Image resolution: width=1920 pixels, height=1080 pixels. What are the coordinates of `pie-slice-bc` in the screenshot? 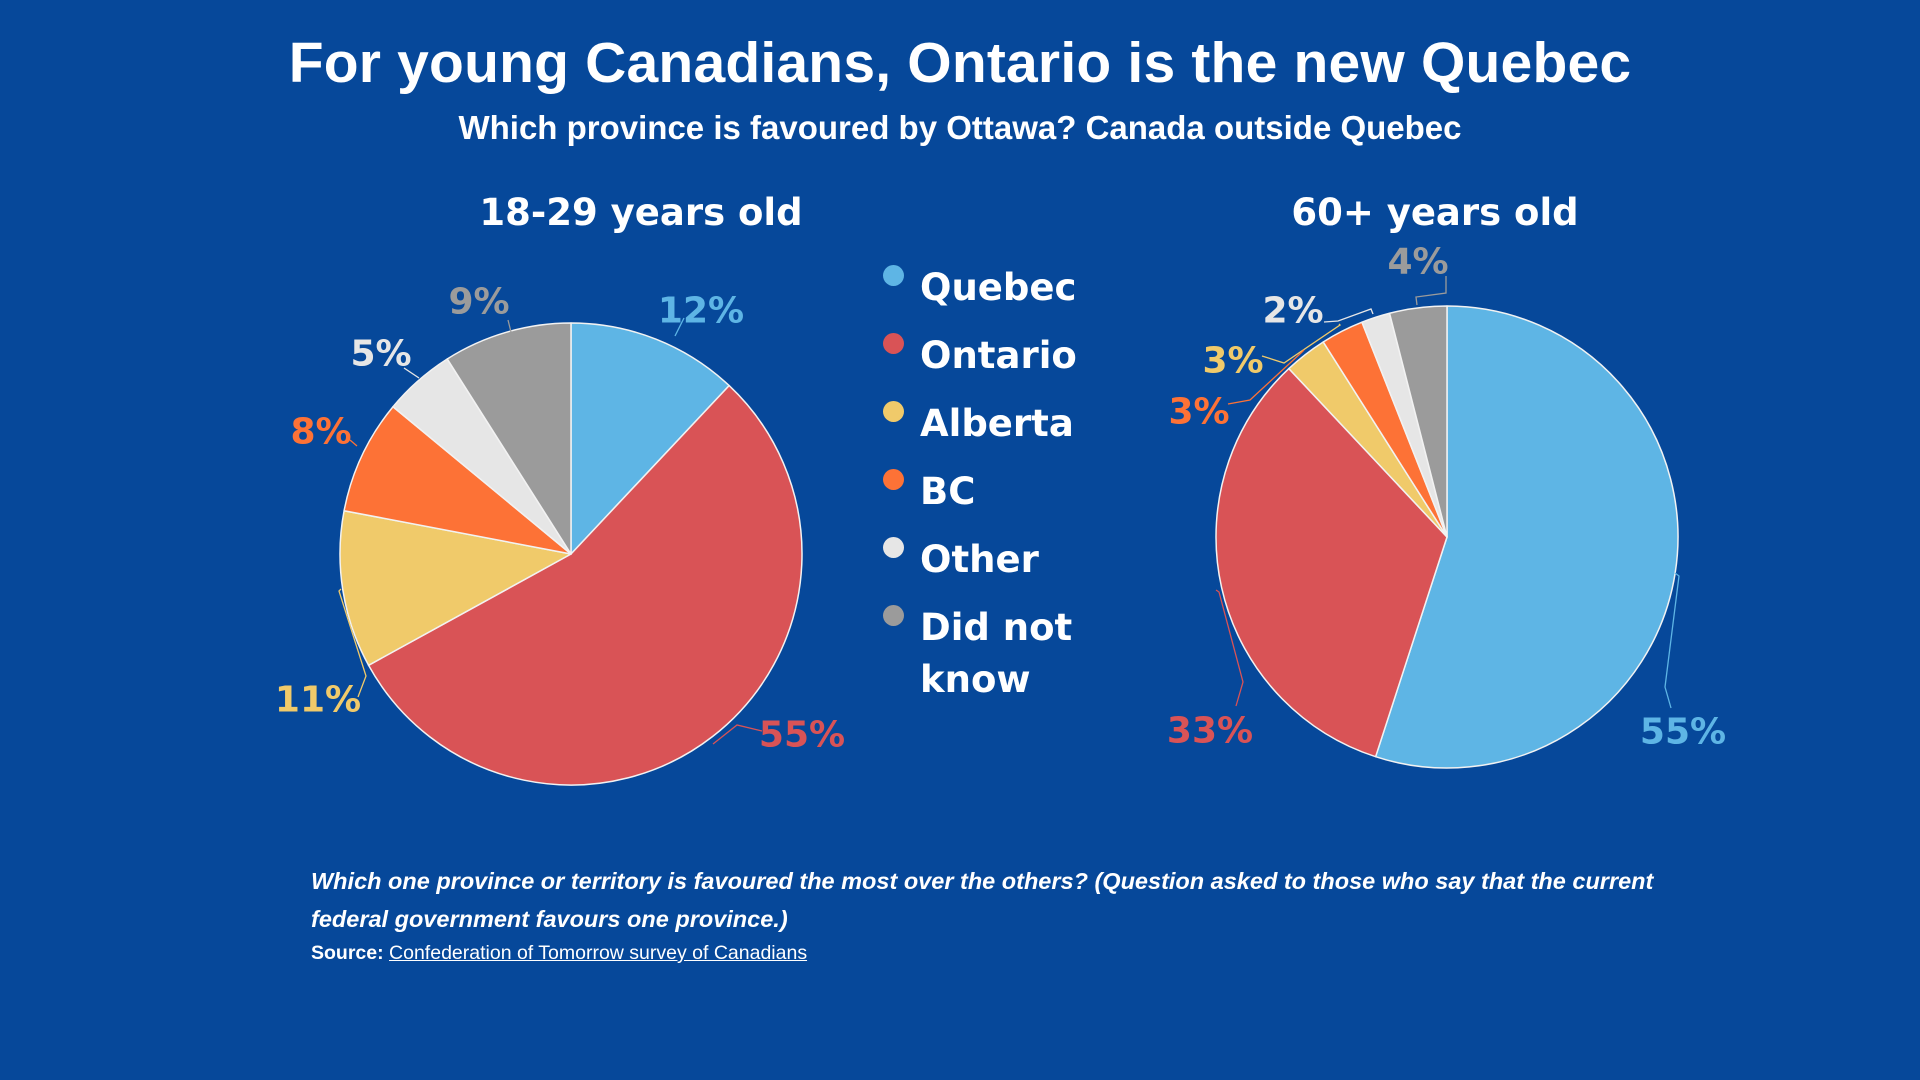 It's located at (457, 480).